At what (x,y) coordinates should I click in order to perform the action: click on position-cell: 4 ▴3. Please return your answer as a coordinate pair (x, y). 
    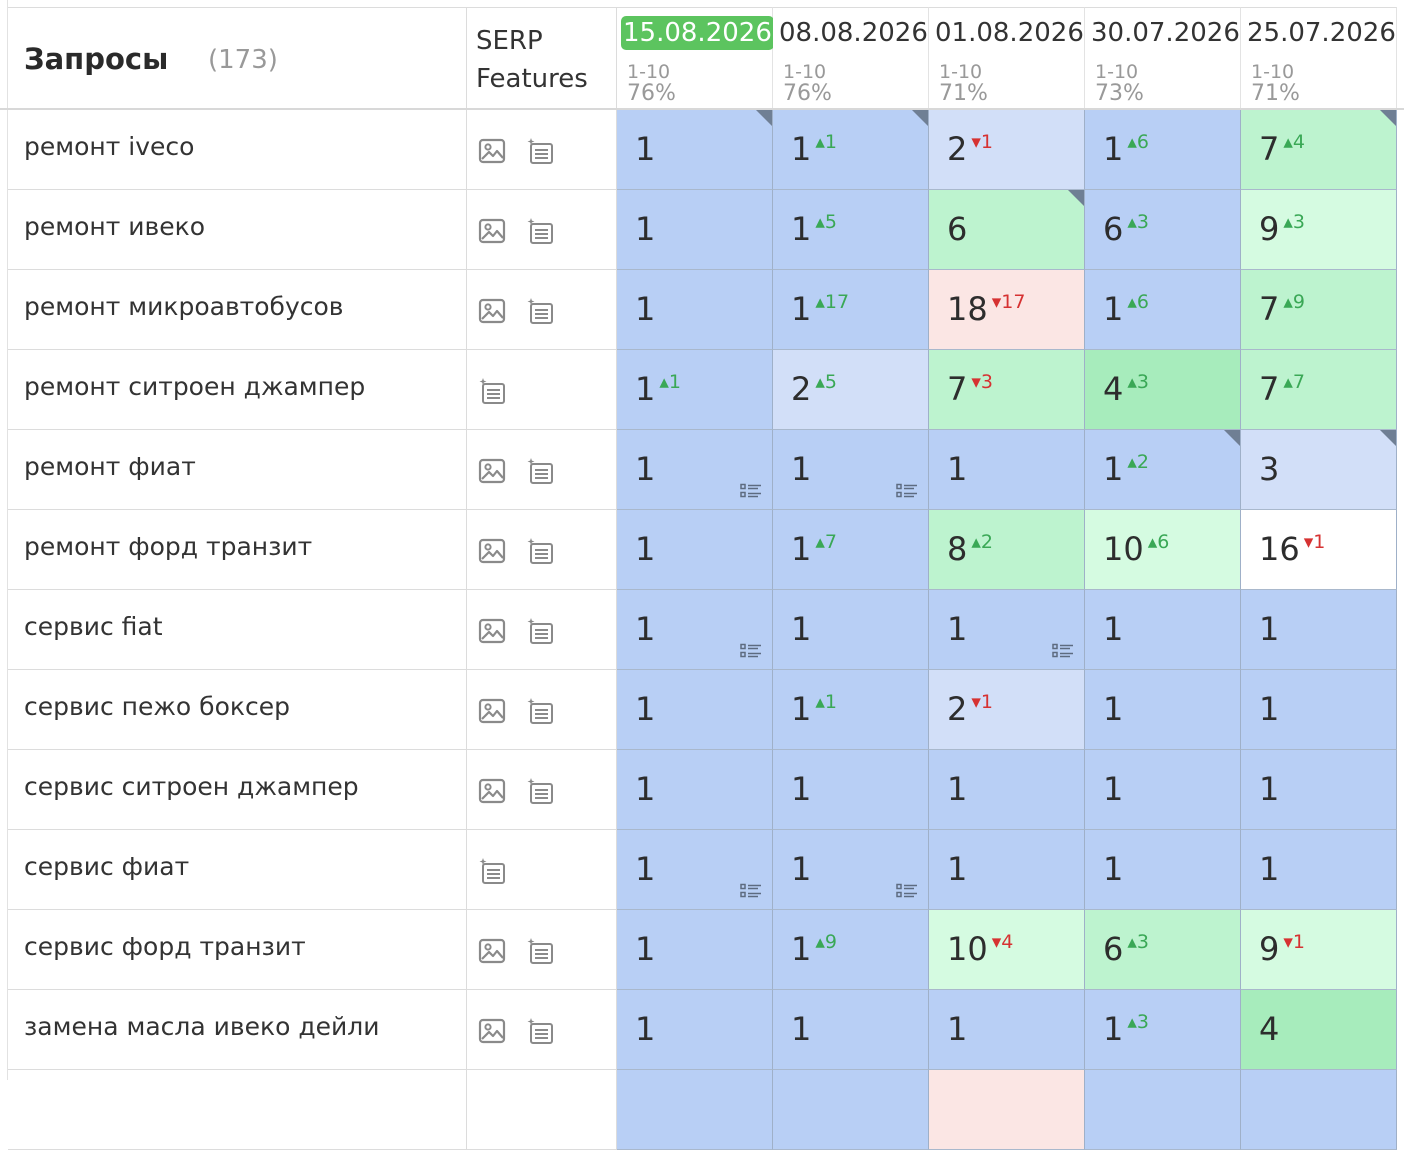
    Looking at the image, I should click on (1163, 390).